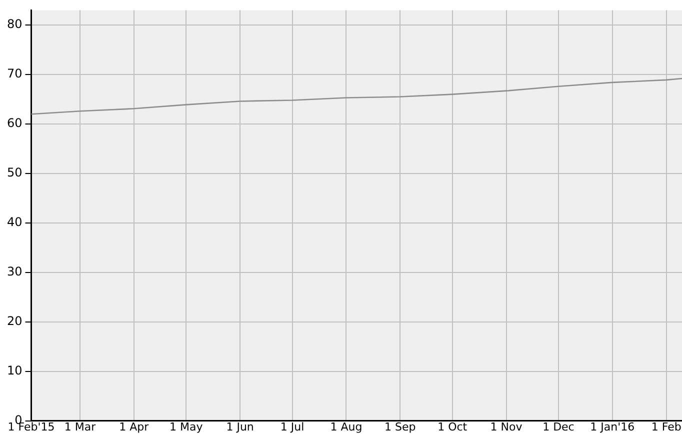  Describe the element at coordinates (14, 123) in the screenshot. I see `y-tick-label: 60` at that location.